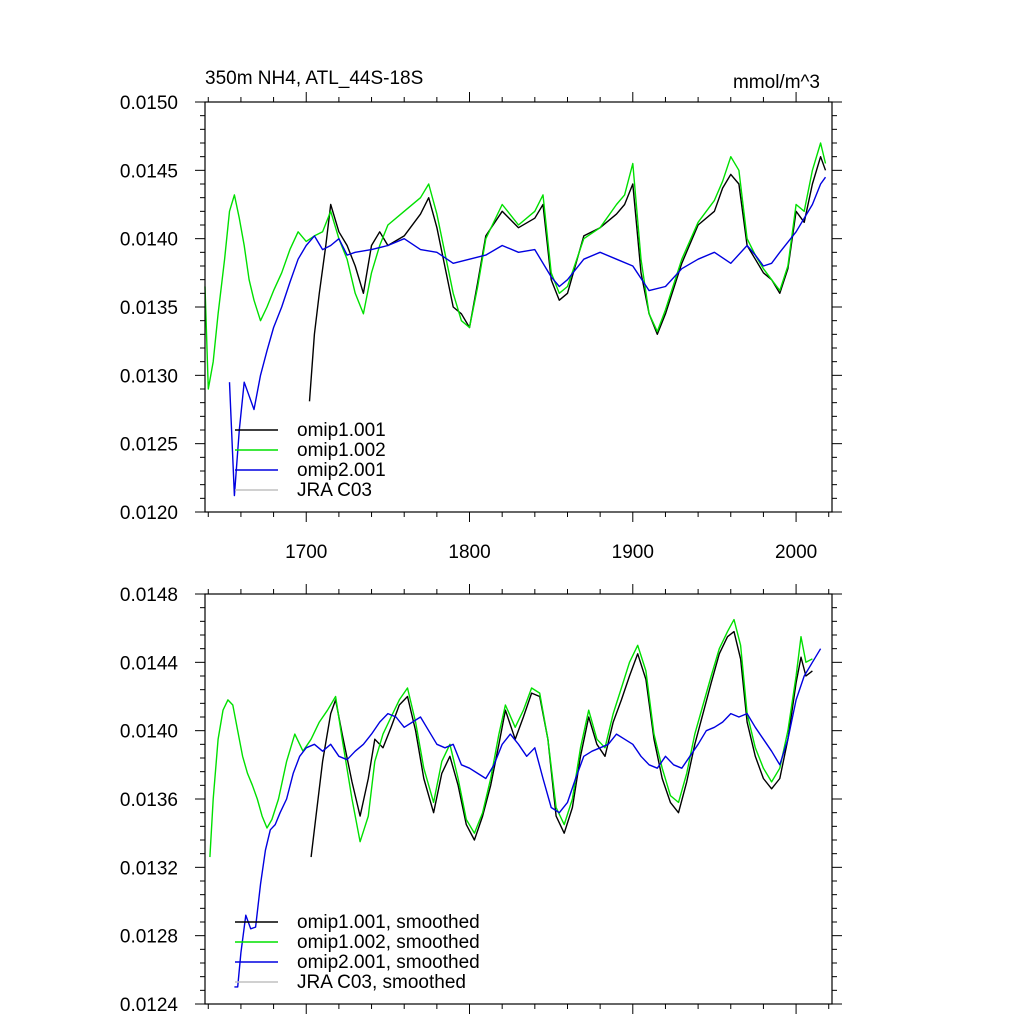 Image resolution: width=1024 pixels, height=1024 pixels. I want to click on top-ytick-label: 0.0135, so click(149, 308).